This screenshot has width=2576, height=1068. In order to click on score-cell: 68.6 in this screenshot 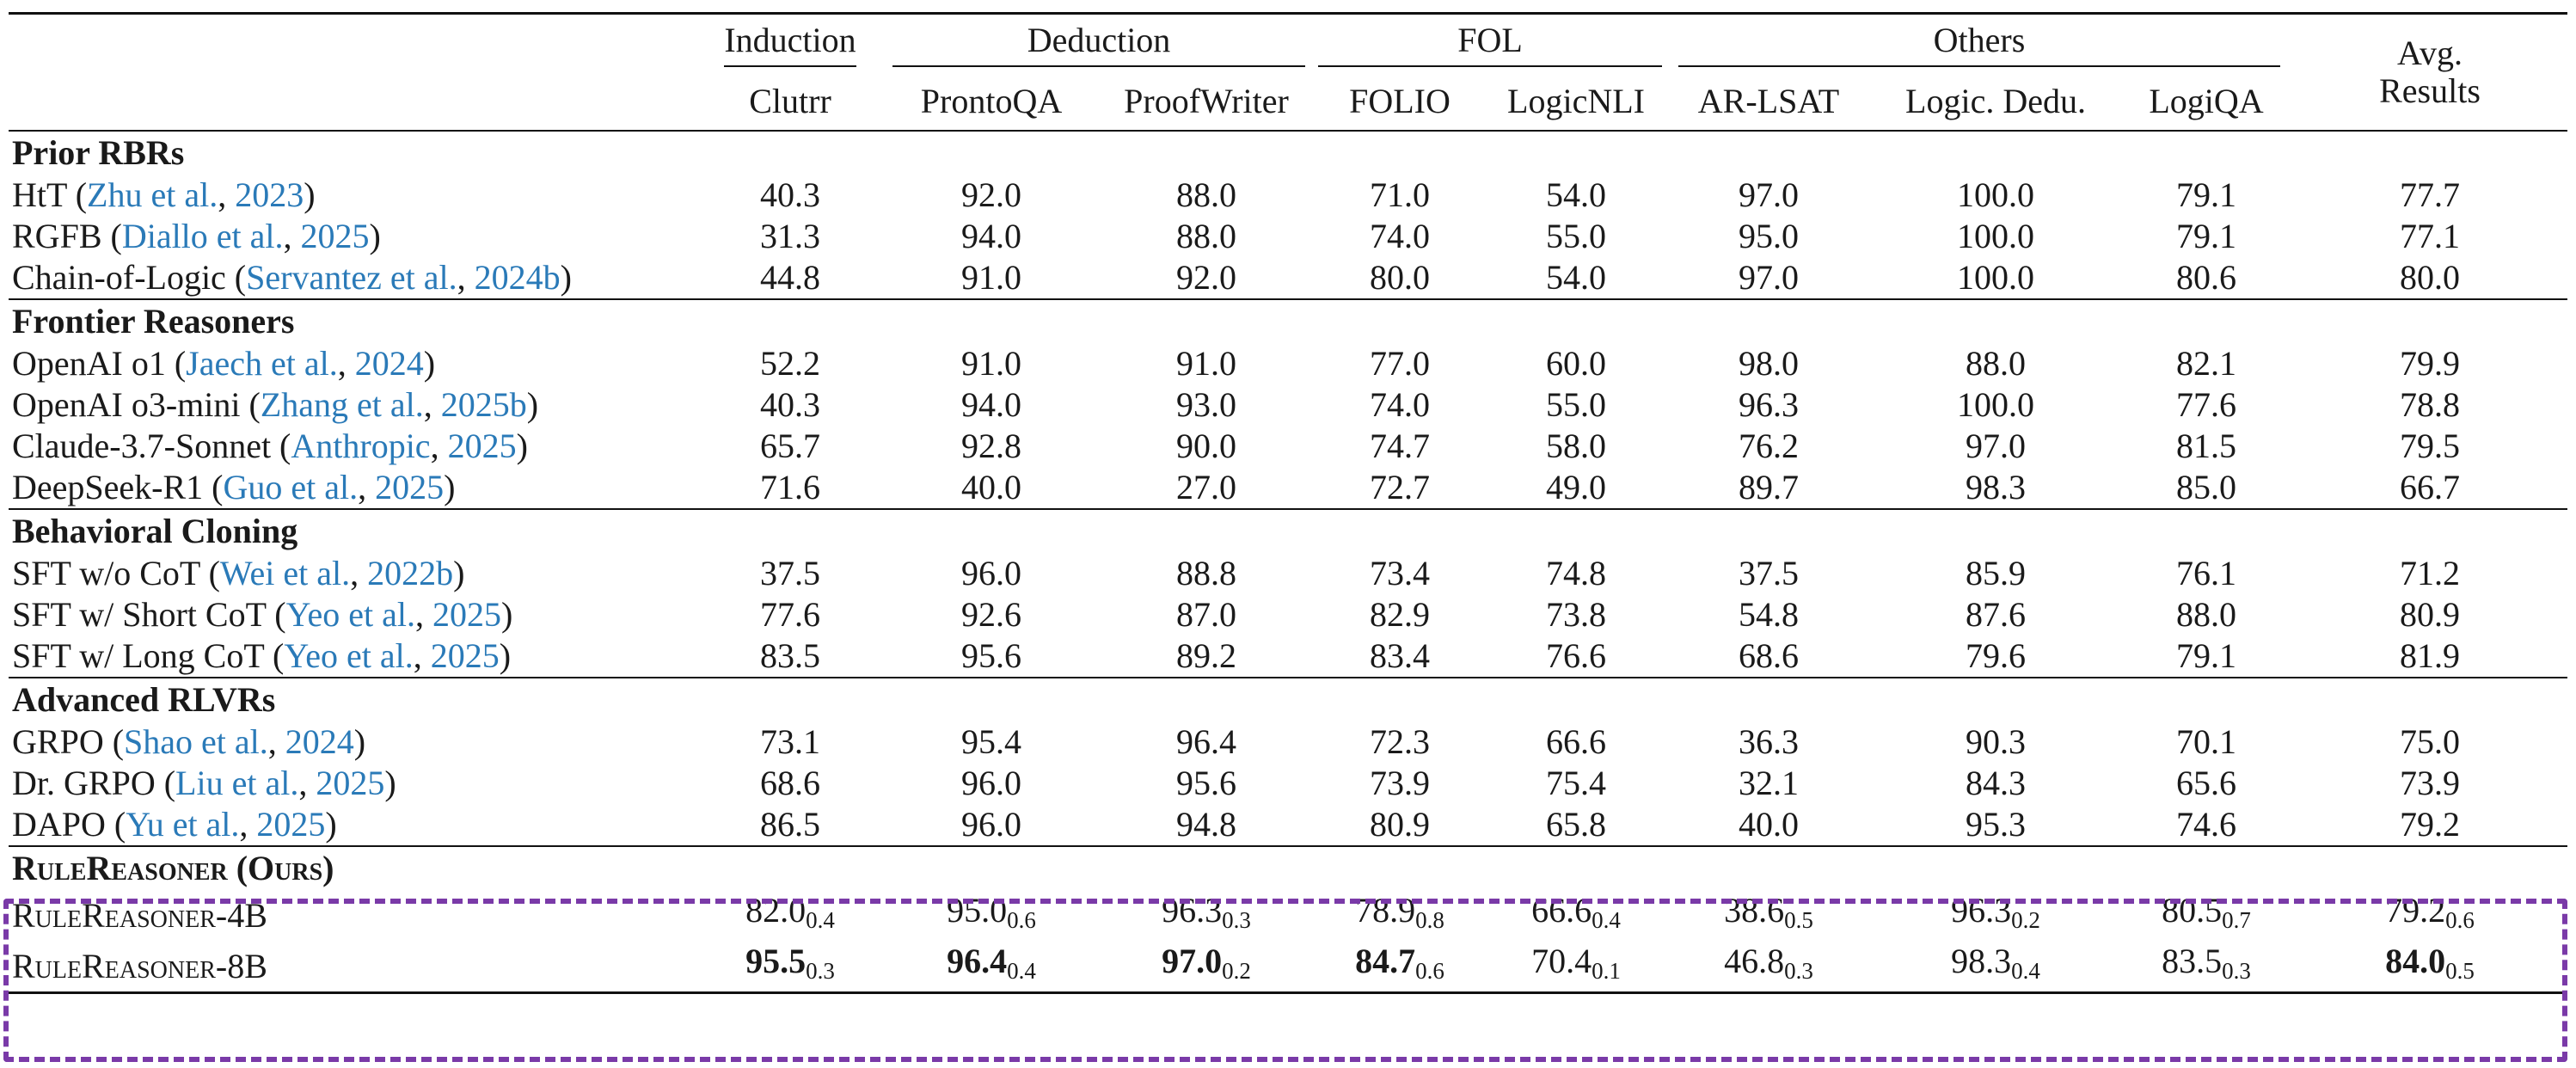, I will do `click(1769, 655)`.